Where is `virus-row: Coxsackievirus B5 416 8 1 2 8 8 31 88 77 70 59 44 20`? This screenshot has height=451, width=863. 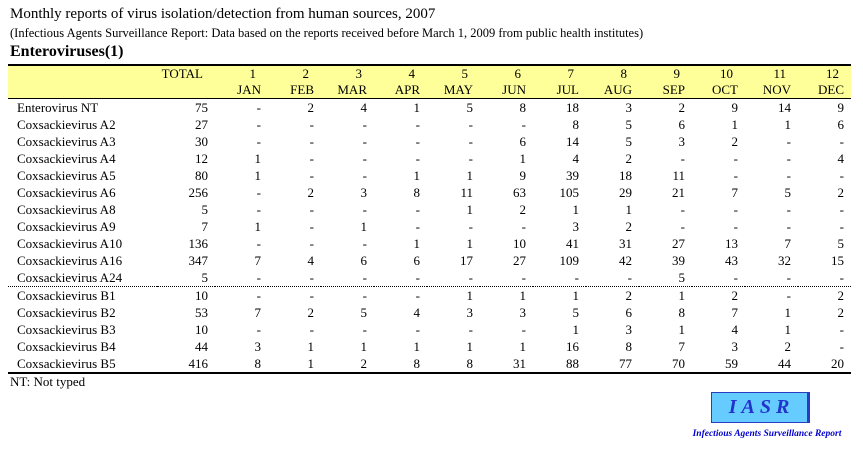
virus-row: Coxsackievirus B5 416 8 1 2 8 8 31 88 77 70 59 44 20 is located at coordinates (429, 364).